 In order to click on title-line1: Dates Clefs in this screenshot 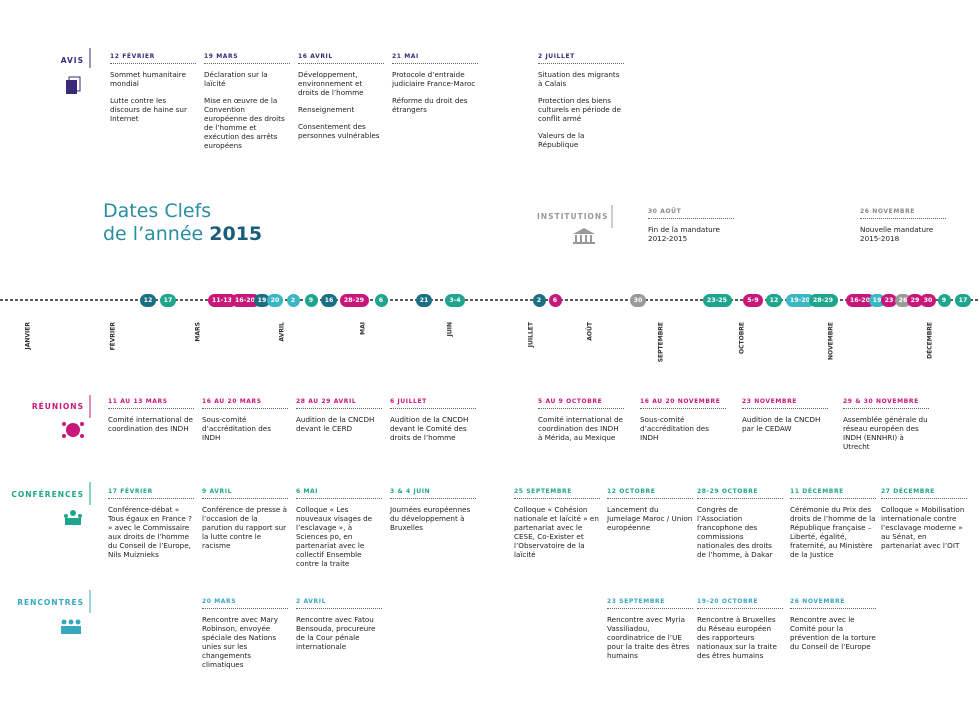, I will do `click(157, 211)`.